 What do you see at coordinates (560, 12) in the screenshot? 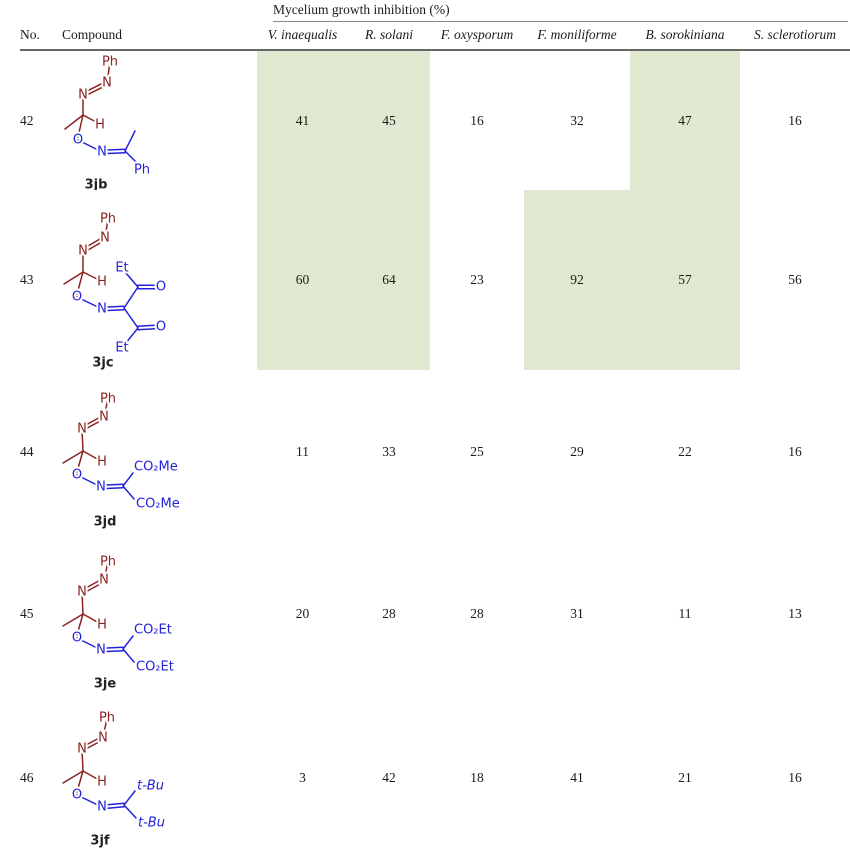
I see `span-header: Mycelium growth inhibition (%)` at bounding box center [560, 12].